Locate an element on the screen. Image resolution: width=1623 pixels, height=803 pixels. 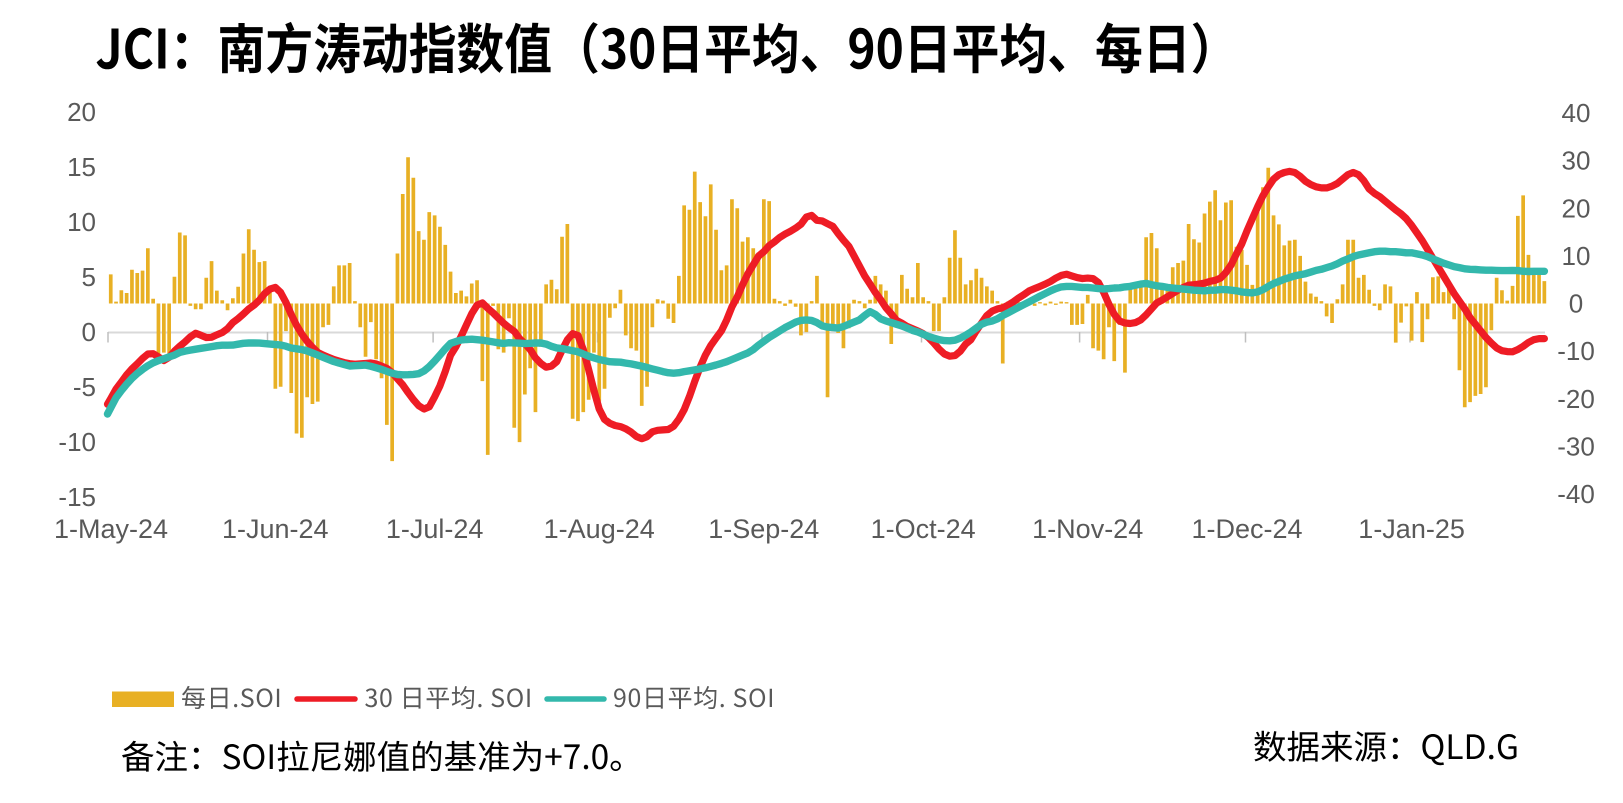
svg-text: -30 is located at coordinates (1576, 446).